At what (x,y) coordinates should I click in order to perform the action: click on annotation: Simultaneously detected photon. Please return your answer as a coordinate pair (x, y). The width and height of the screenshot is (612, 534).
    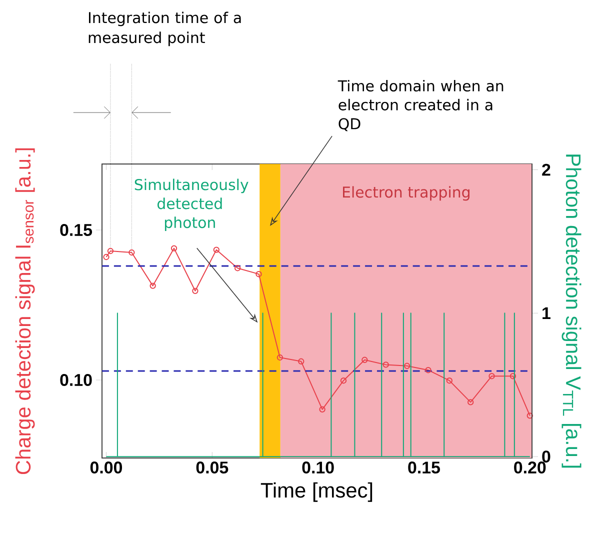
    Looking at the image, I should click on (191, 205).